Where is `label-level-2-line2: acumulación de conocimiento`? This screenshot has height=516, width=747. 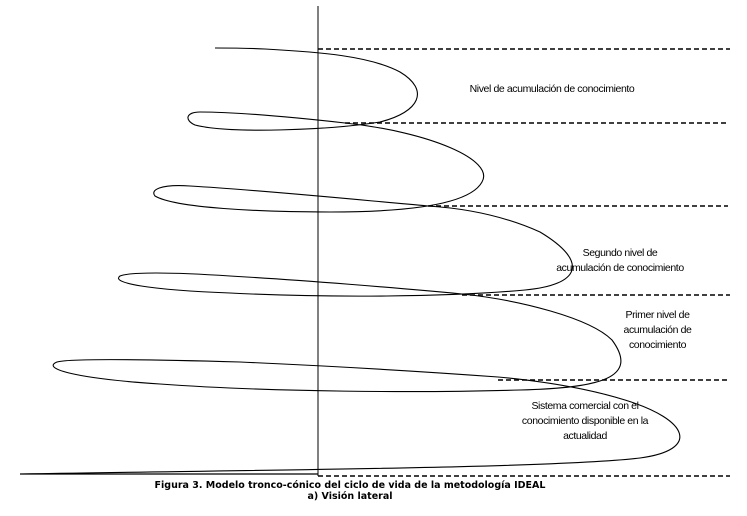
label-level-2-line2: acumulación de conocimiento is located at coordinates (620, 268).